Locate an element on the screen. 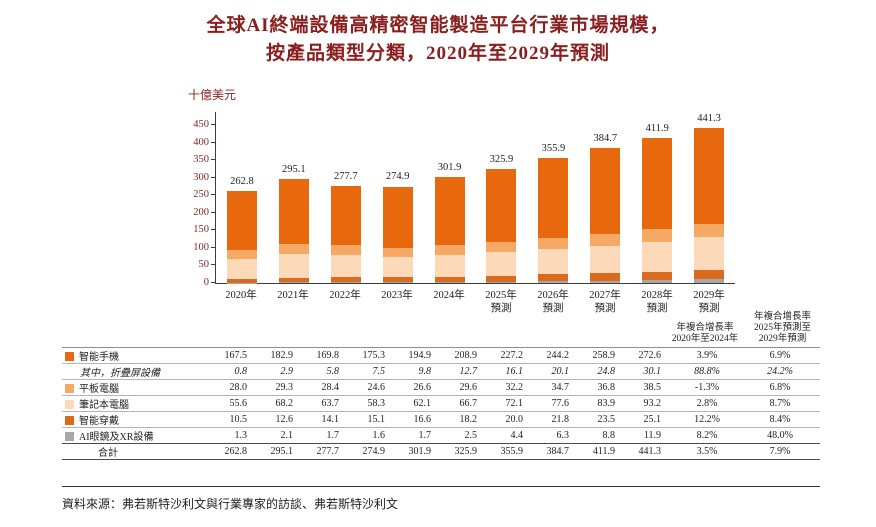 This screenshot has height=527, width=876. table-value-cell: 14.1 is located at coordinates (330, 419).